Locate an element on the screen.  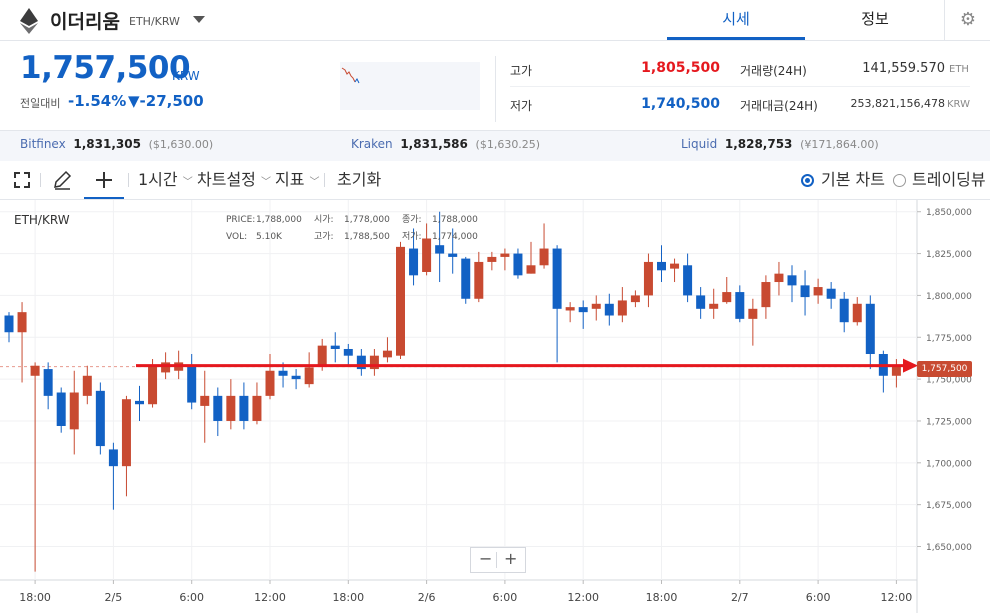
fullscreen-icon is located at coordinates (22, 180).